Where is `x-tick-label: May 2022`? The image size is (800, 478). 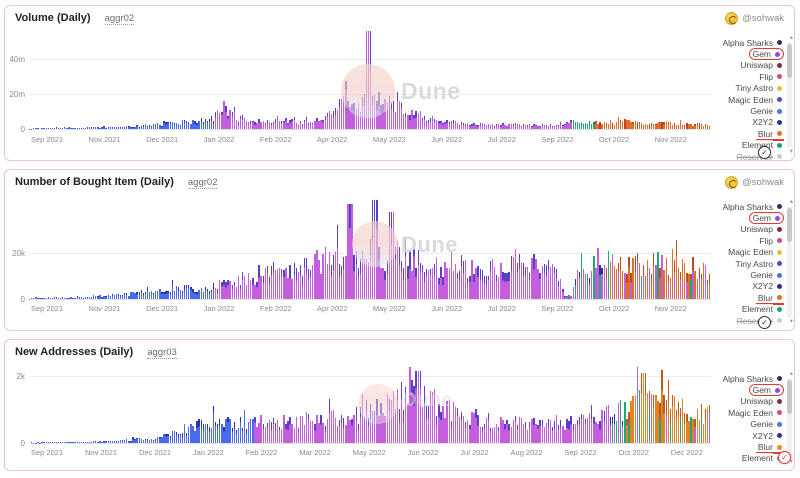
x-tick-label: May 2022 is located at coordinates (369, 452).